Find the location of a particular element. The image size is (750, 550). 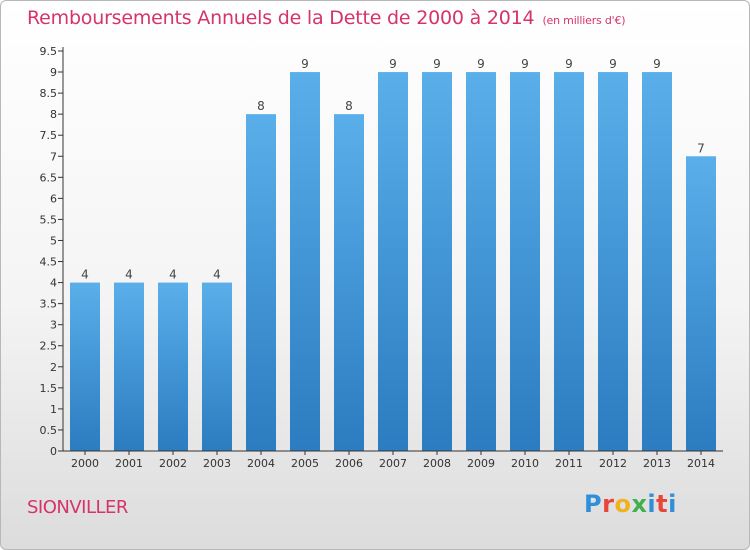

x-tick-label: 2002 is located at coordinates (173, 463).